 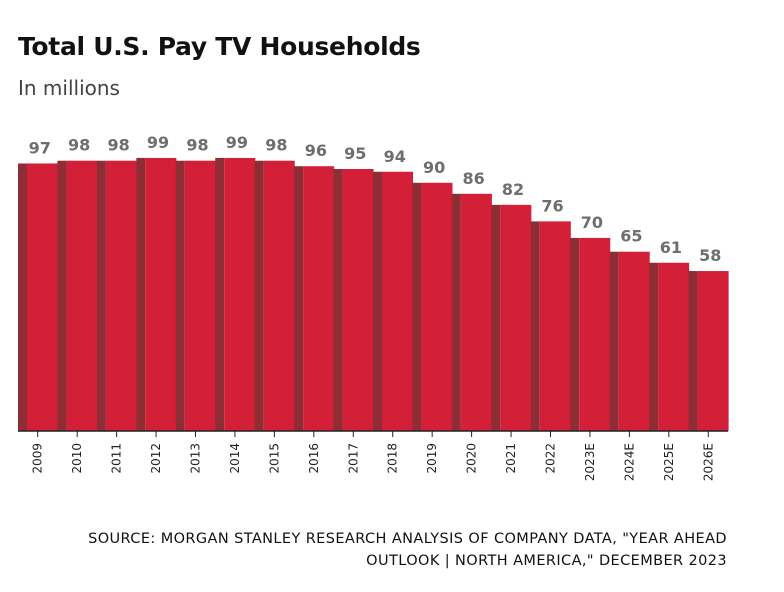 I want to click on x-tick-label: 2026E, so click(x=708, y=462).